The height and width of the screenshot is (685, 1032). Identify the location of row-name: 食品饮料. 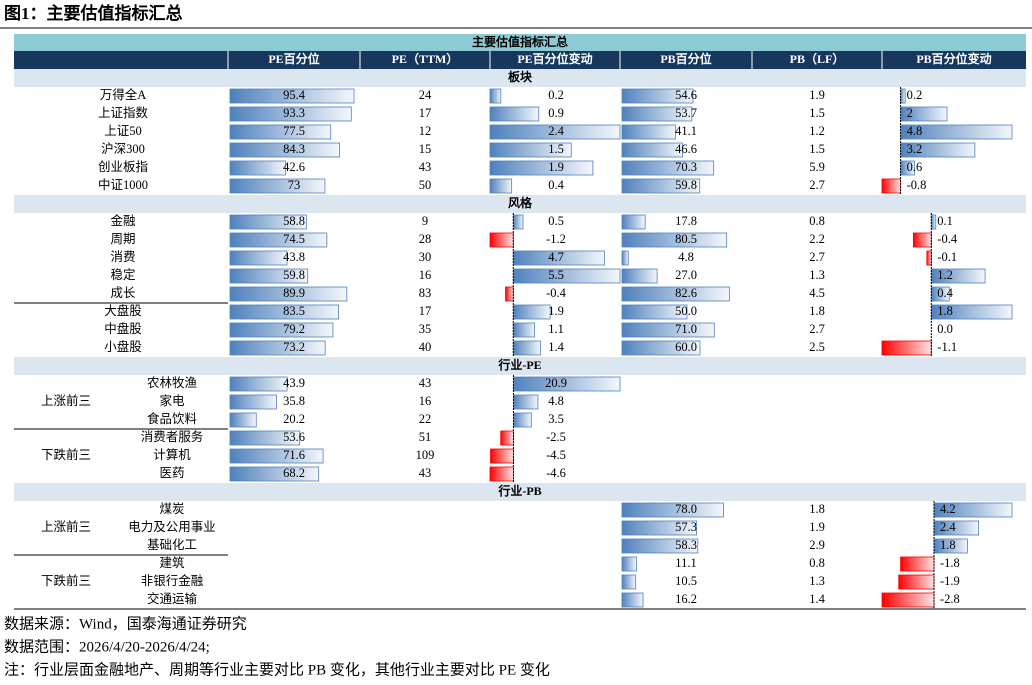
(172, 418).